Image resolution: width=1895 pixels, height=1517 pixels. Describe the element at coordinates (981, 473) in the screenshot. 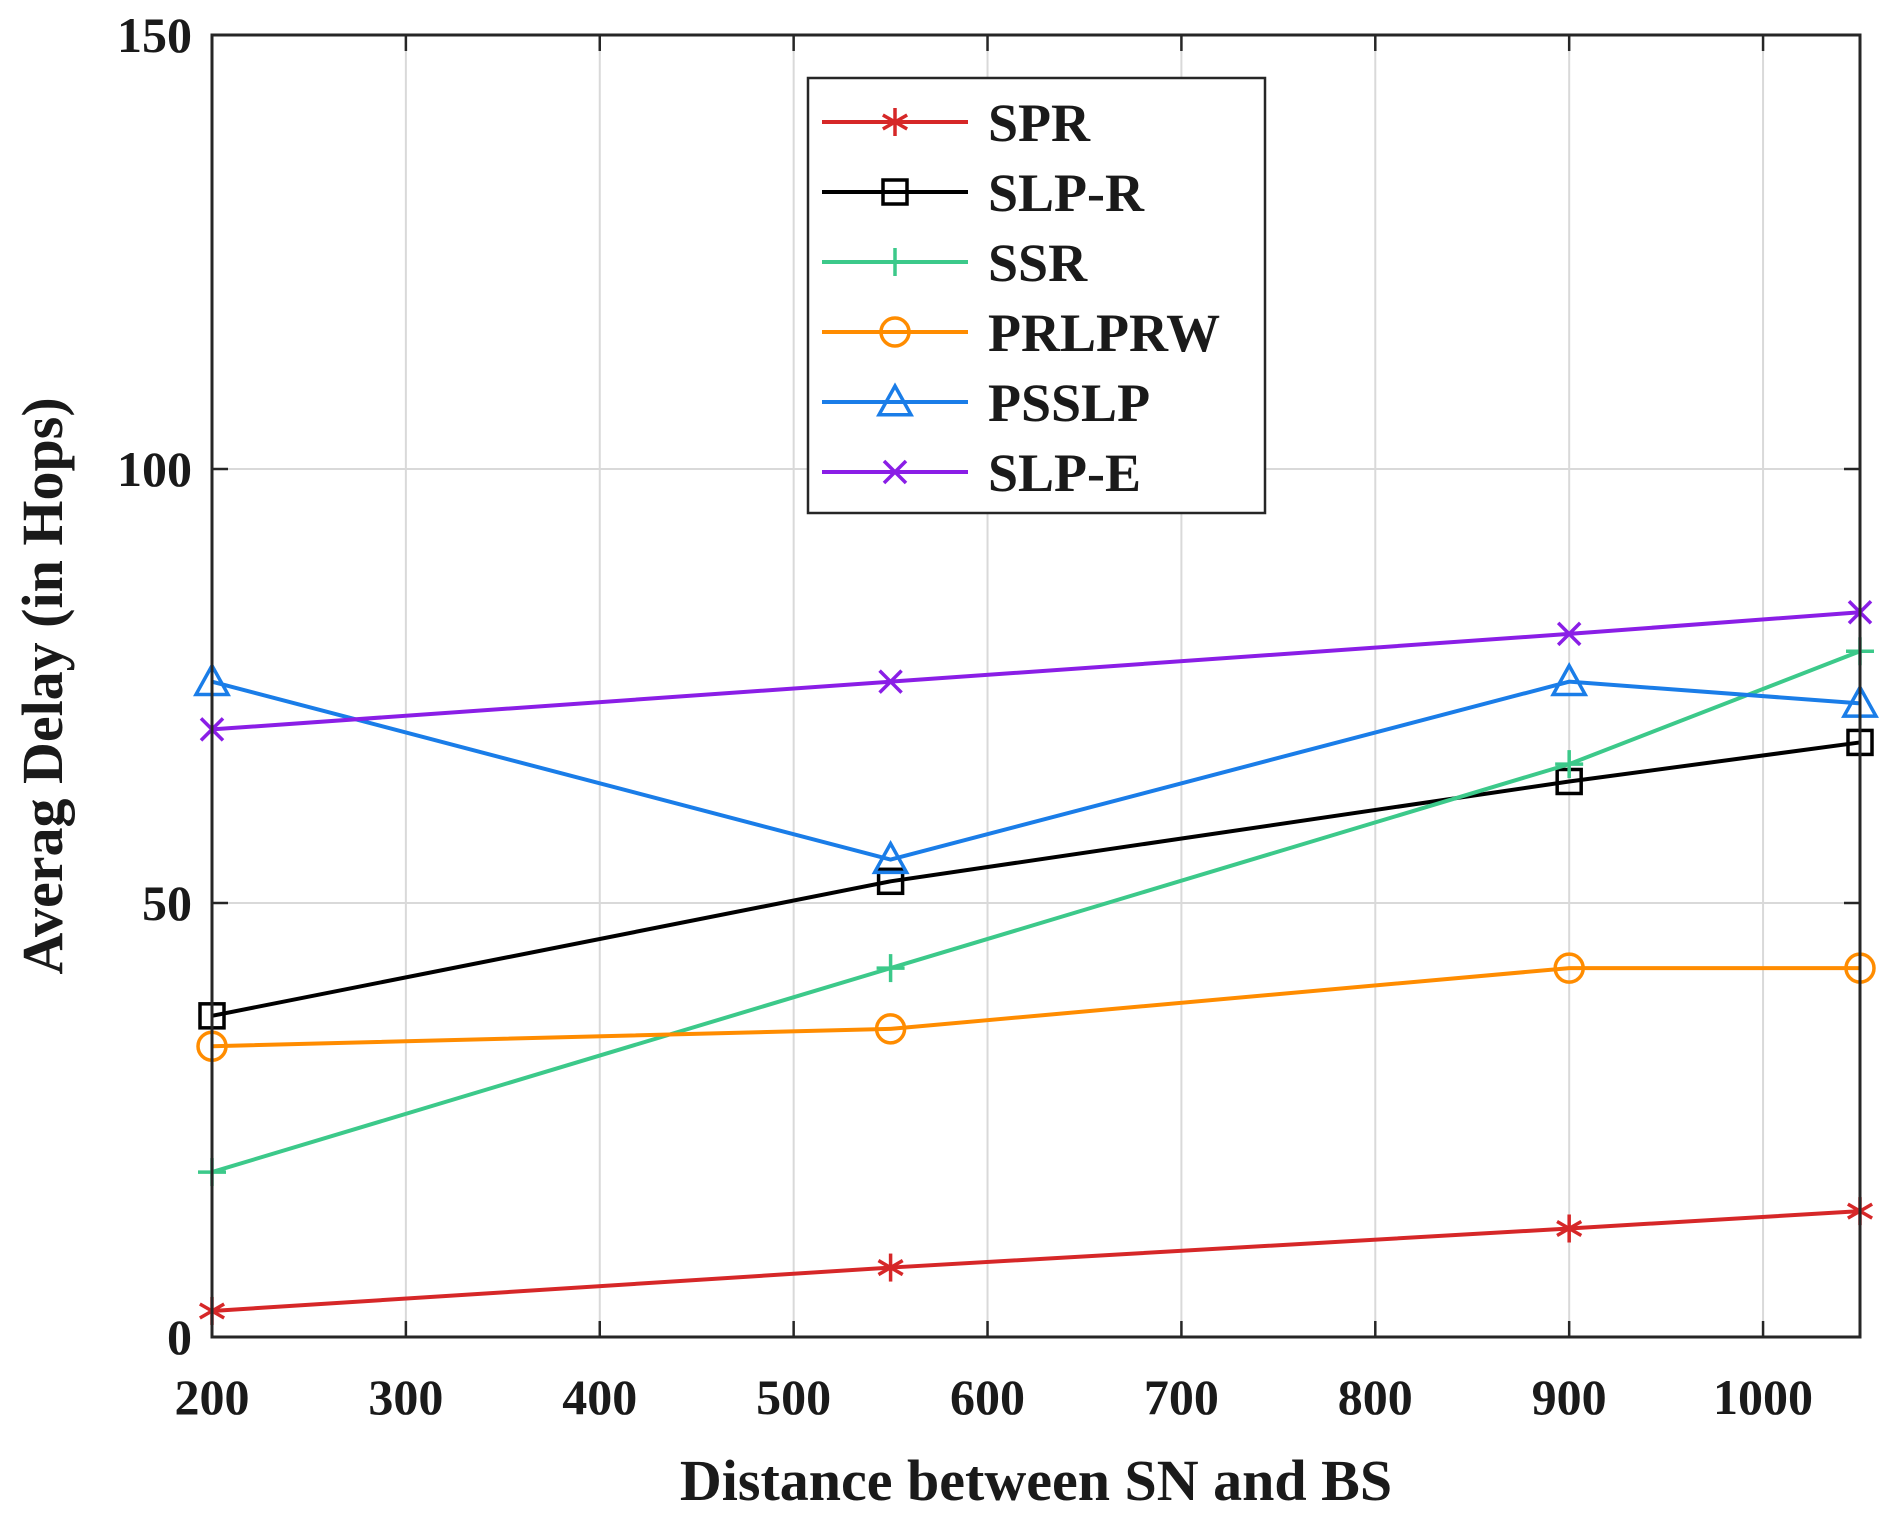

I see `legend-item-slp-e: SLP-E` at that location.